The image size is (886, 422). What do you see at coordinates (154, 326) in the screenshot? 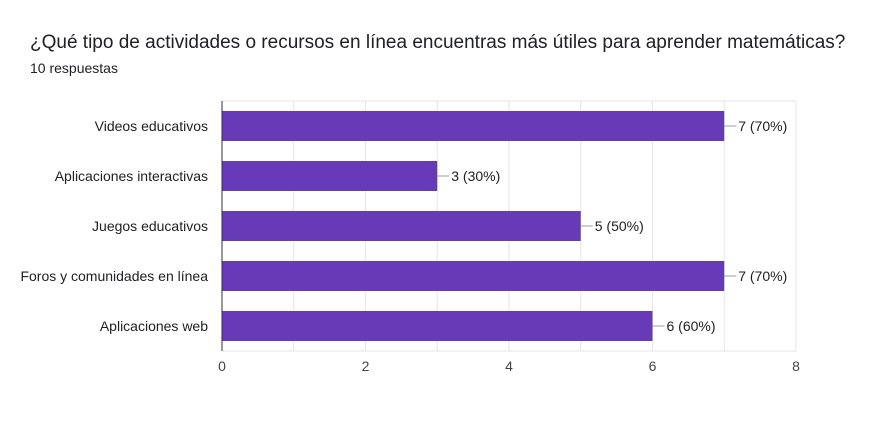
I see `category-label: Aplicaciones web` at bounding box center [154, 326].